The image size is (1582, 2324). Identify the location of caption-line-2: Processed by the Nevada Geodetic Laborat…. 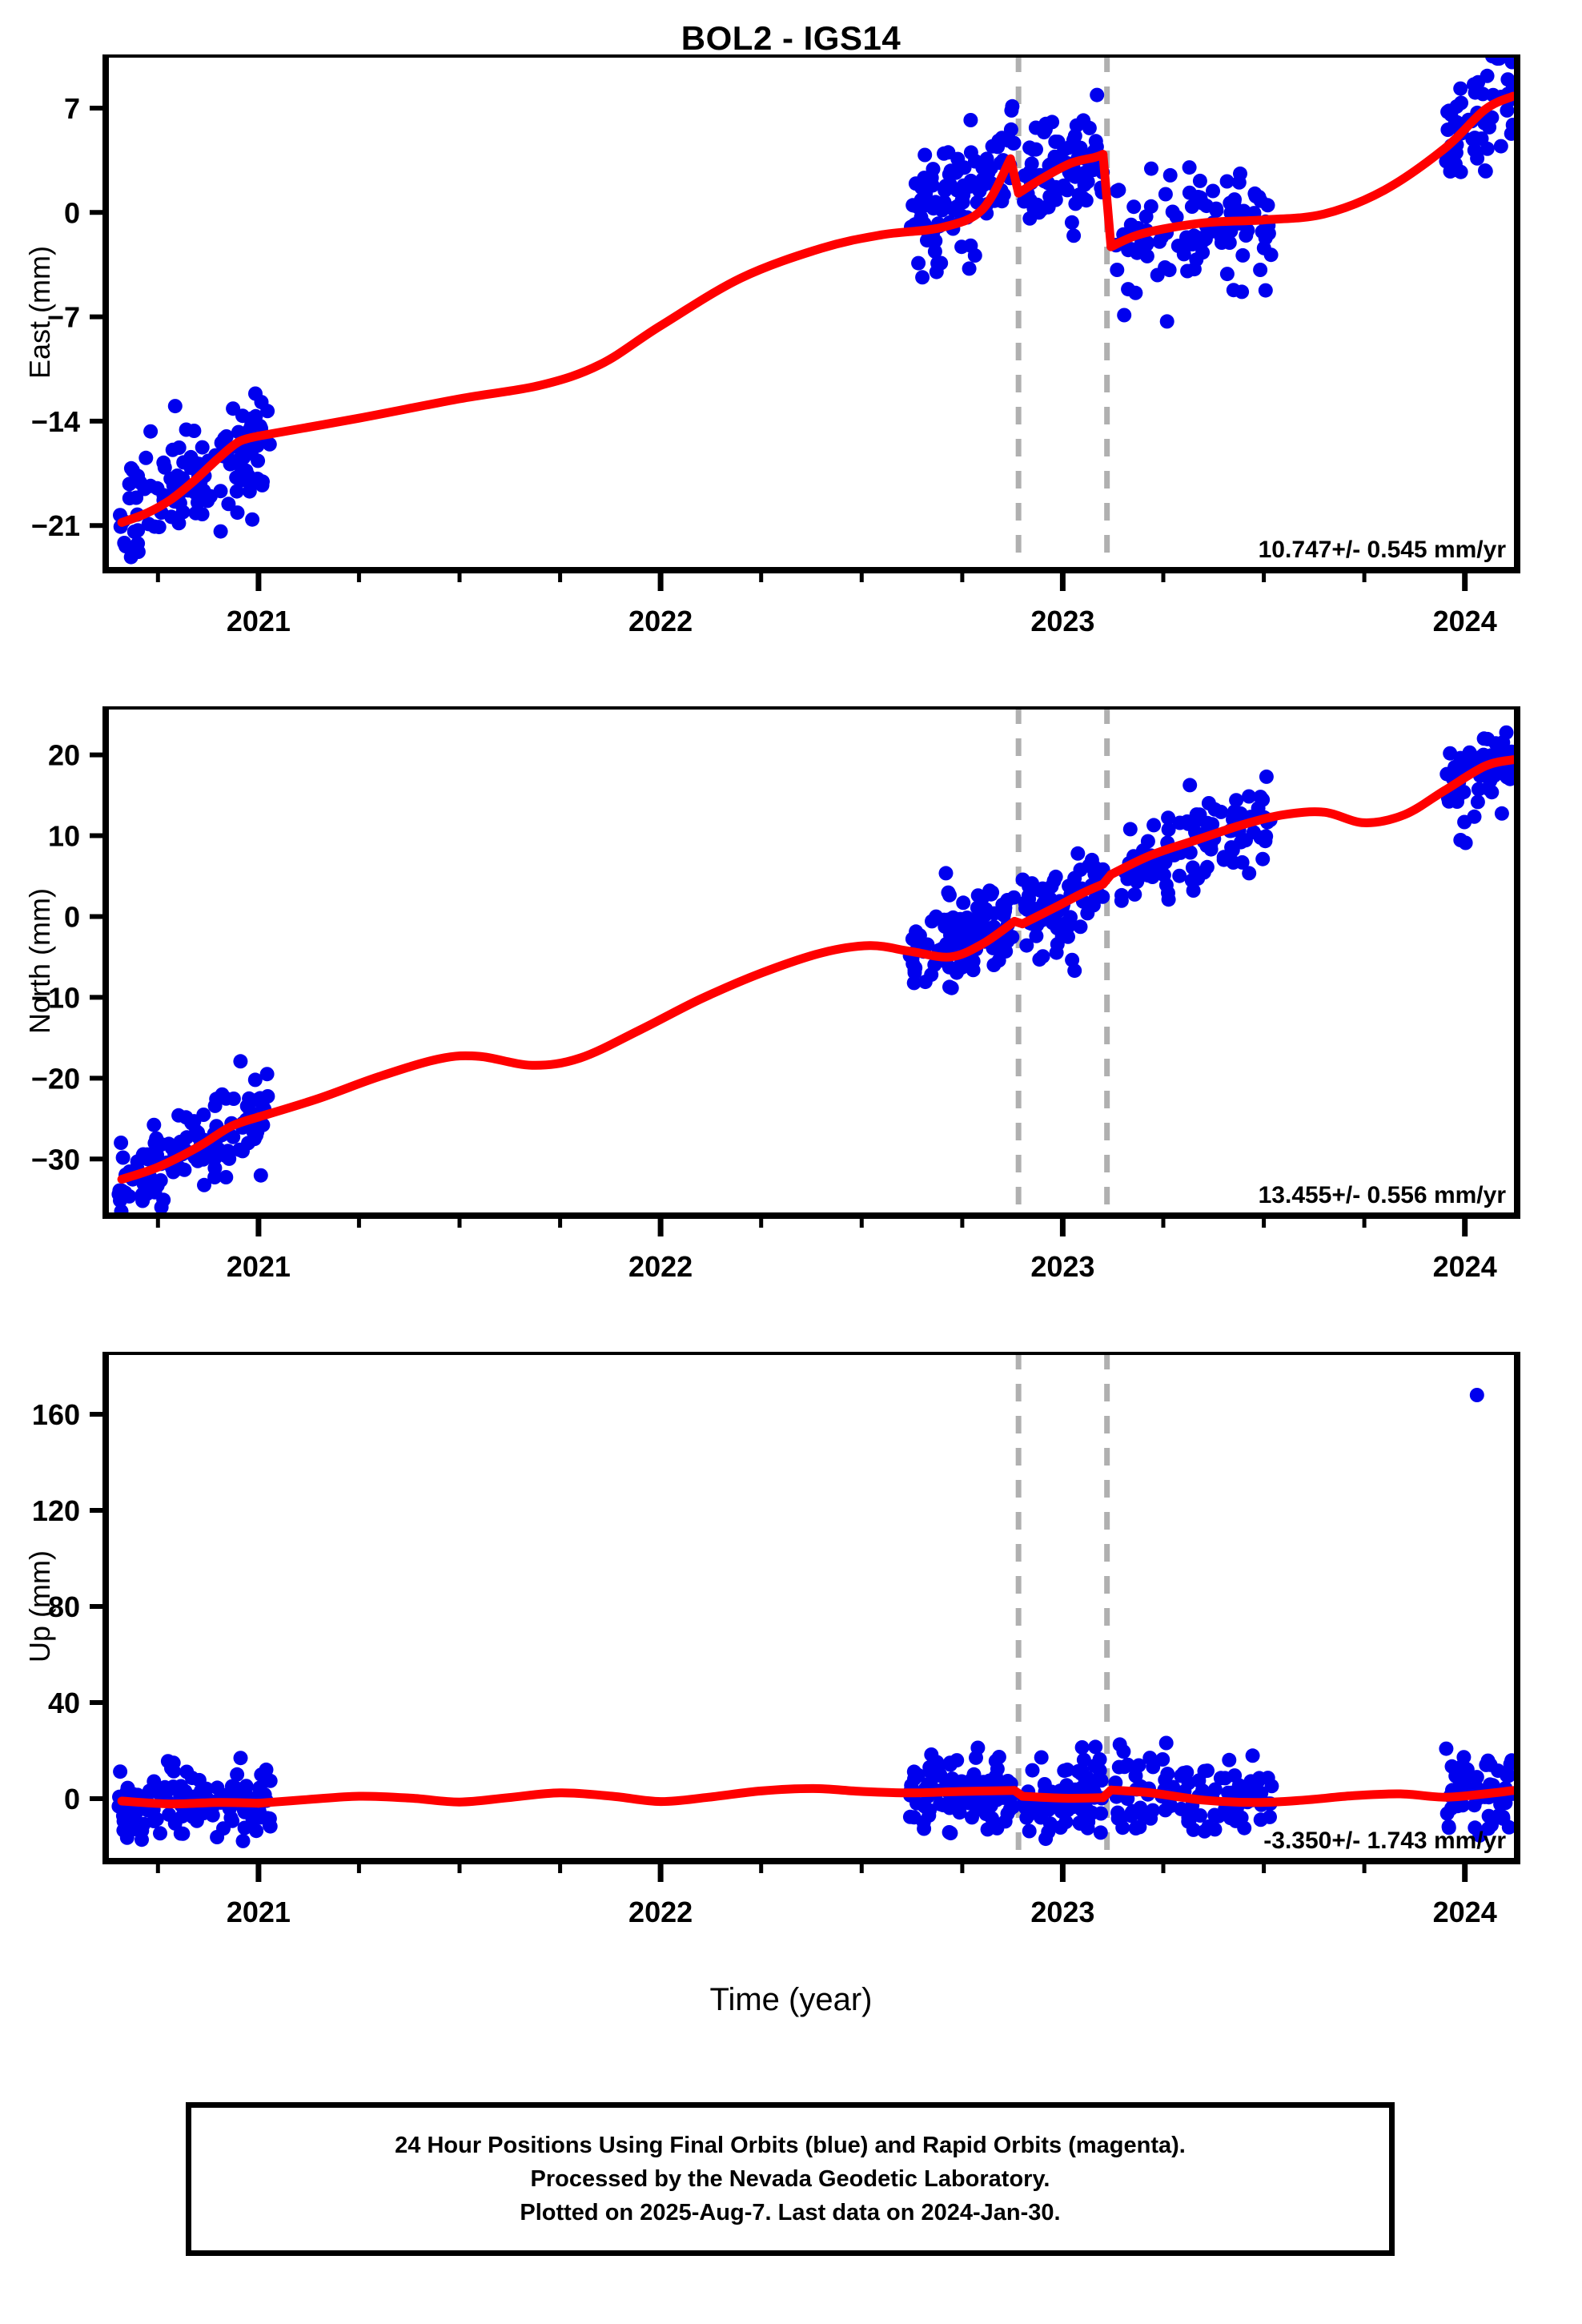
(790, 2178).